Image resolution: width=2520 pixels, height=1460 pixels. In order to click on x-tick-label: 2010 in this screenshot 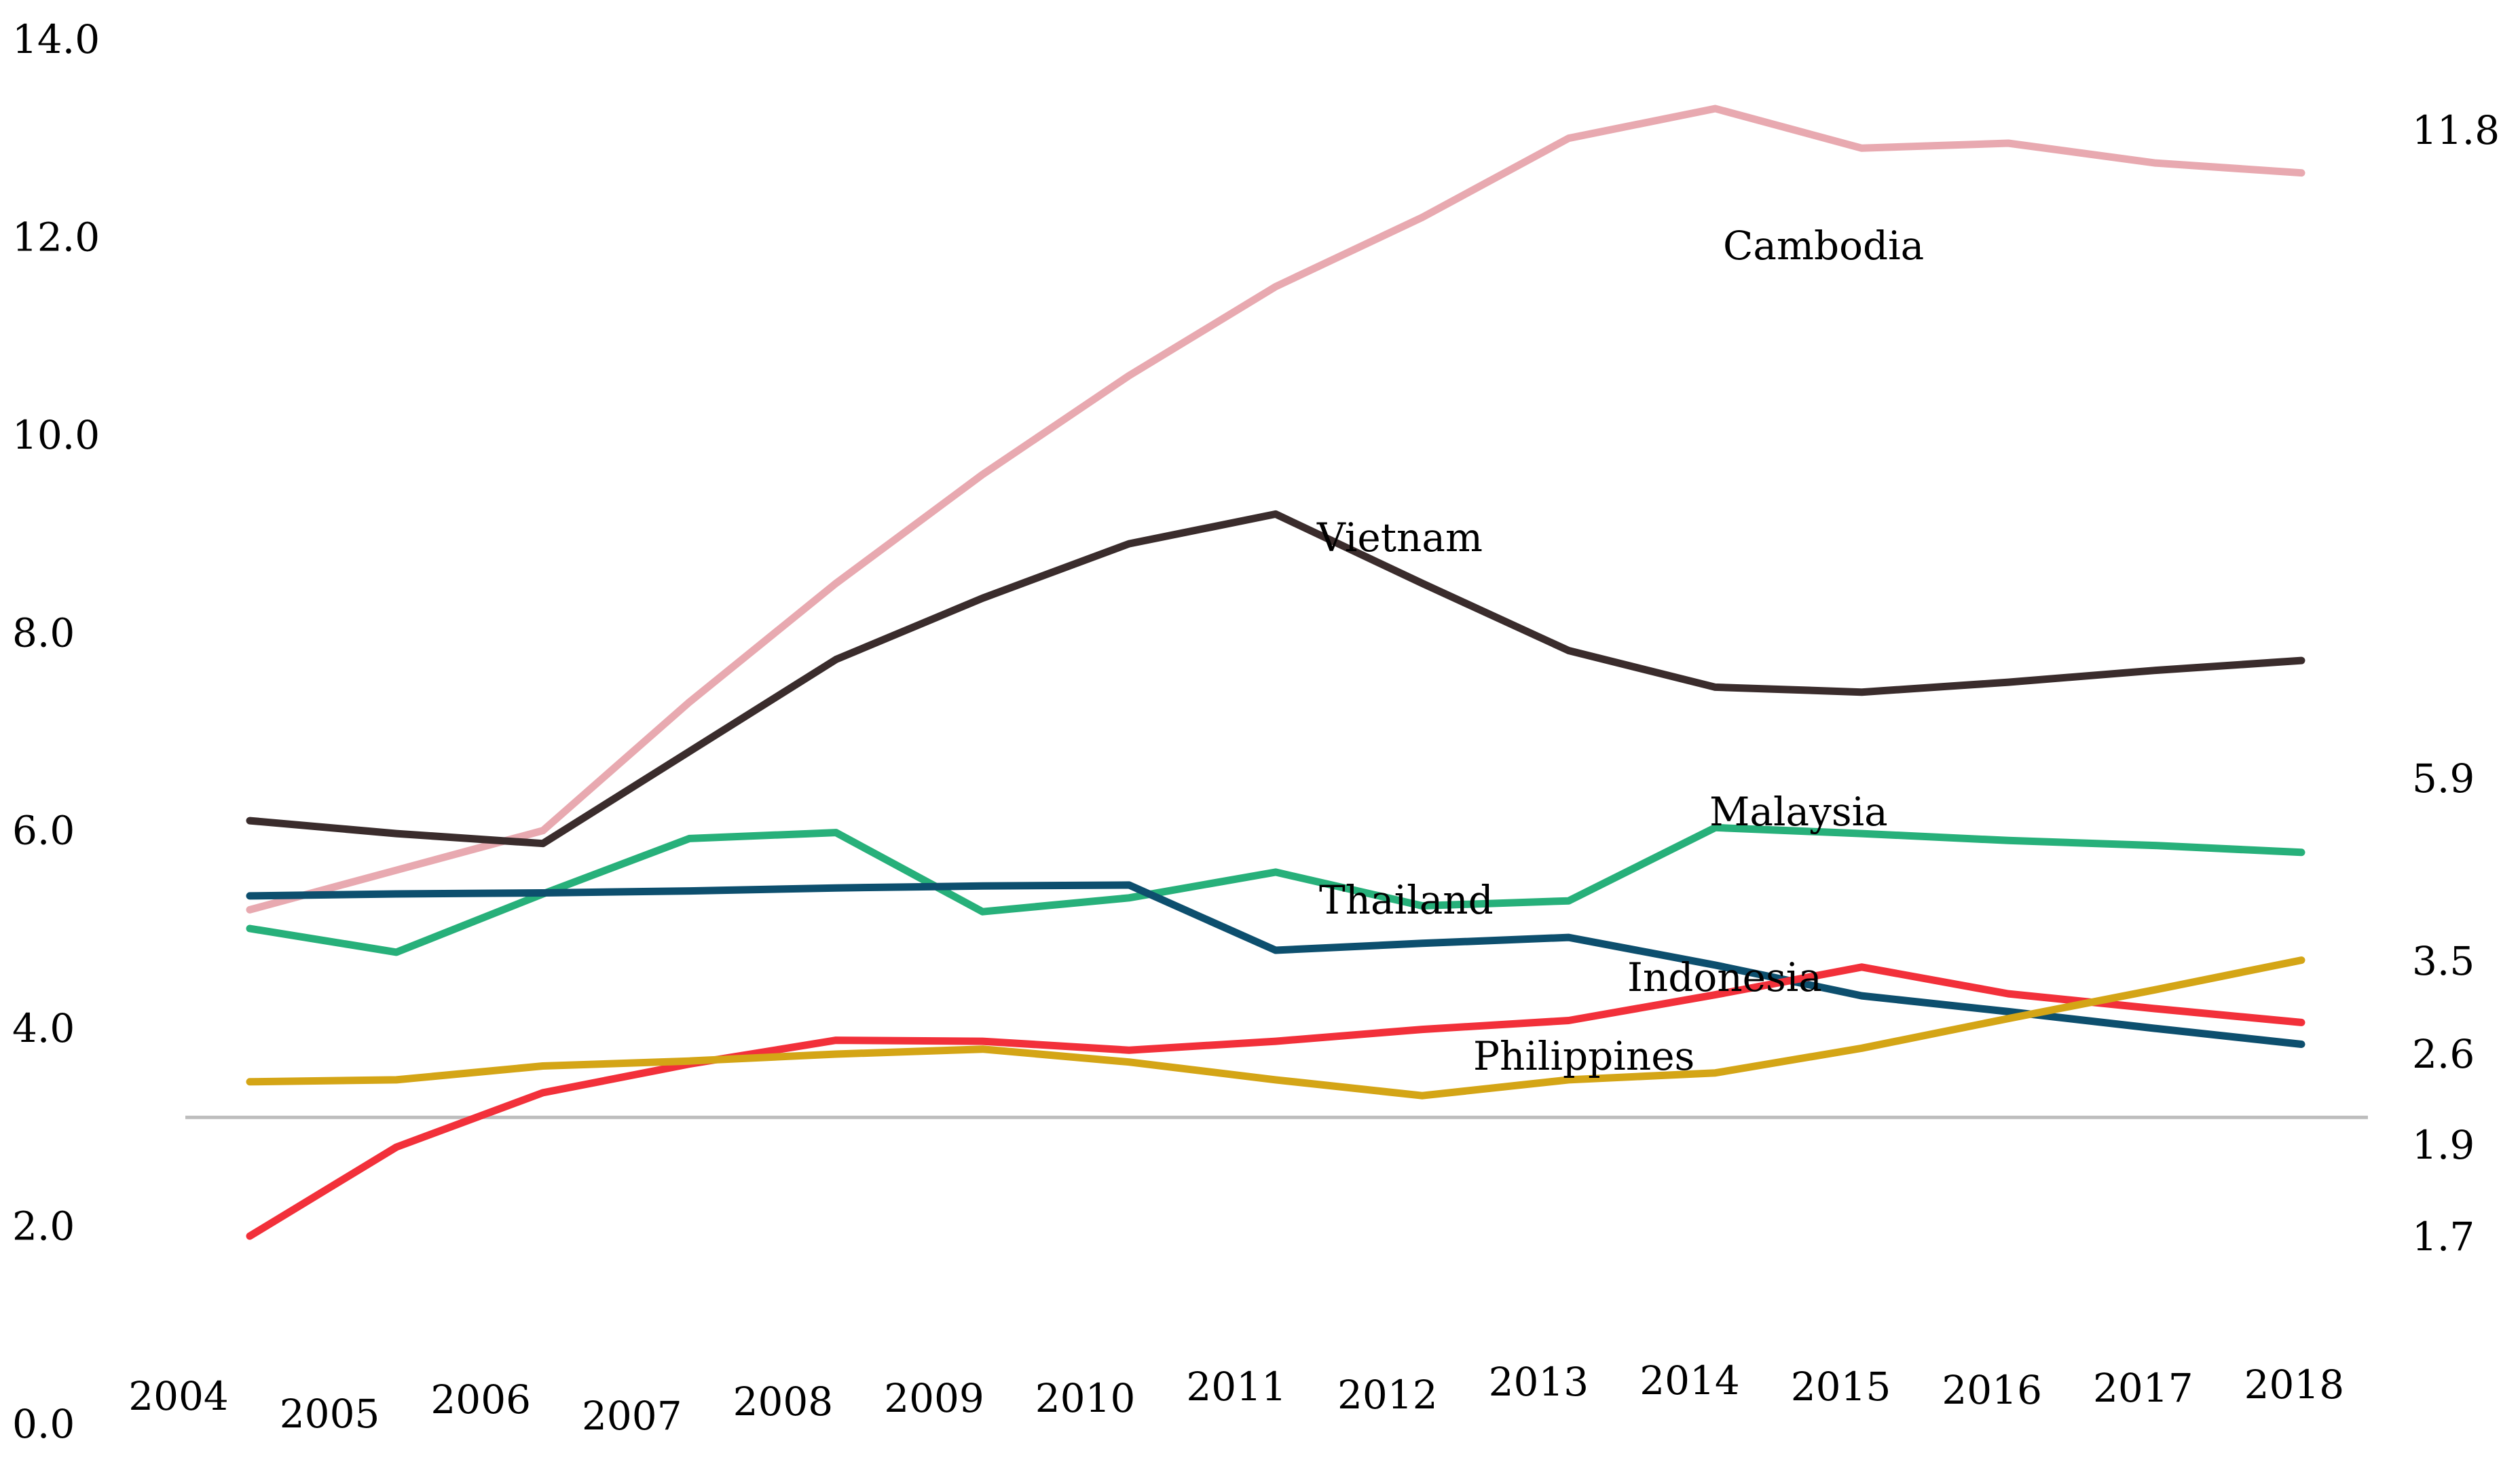, I will do `click(1086, 1398)`.